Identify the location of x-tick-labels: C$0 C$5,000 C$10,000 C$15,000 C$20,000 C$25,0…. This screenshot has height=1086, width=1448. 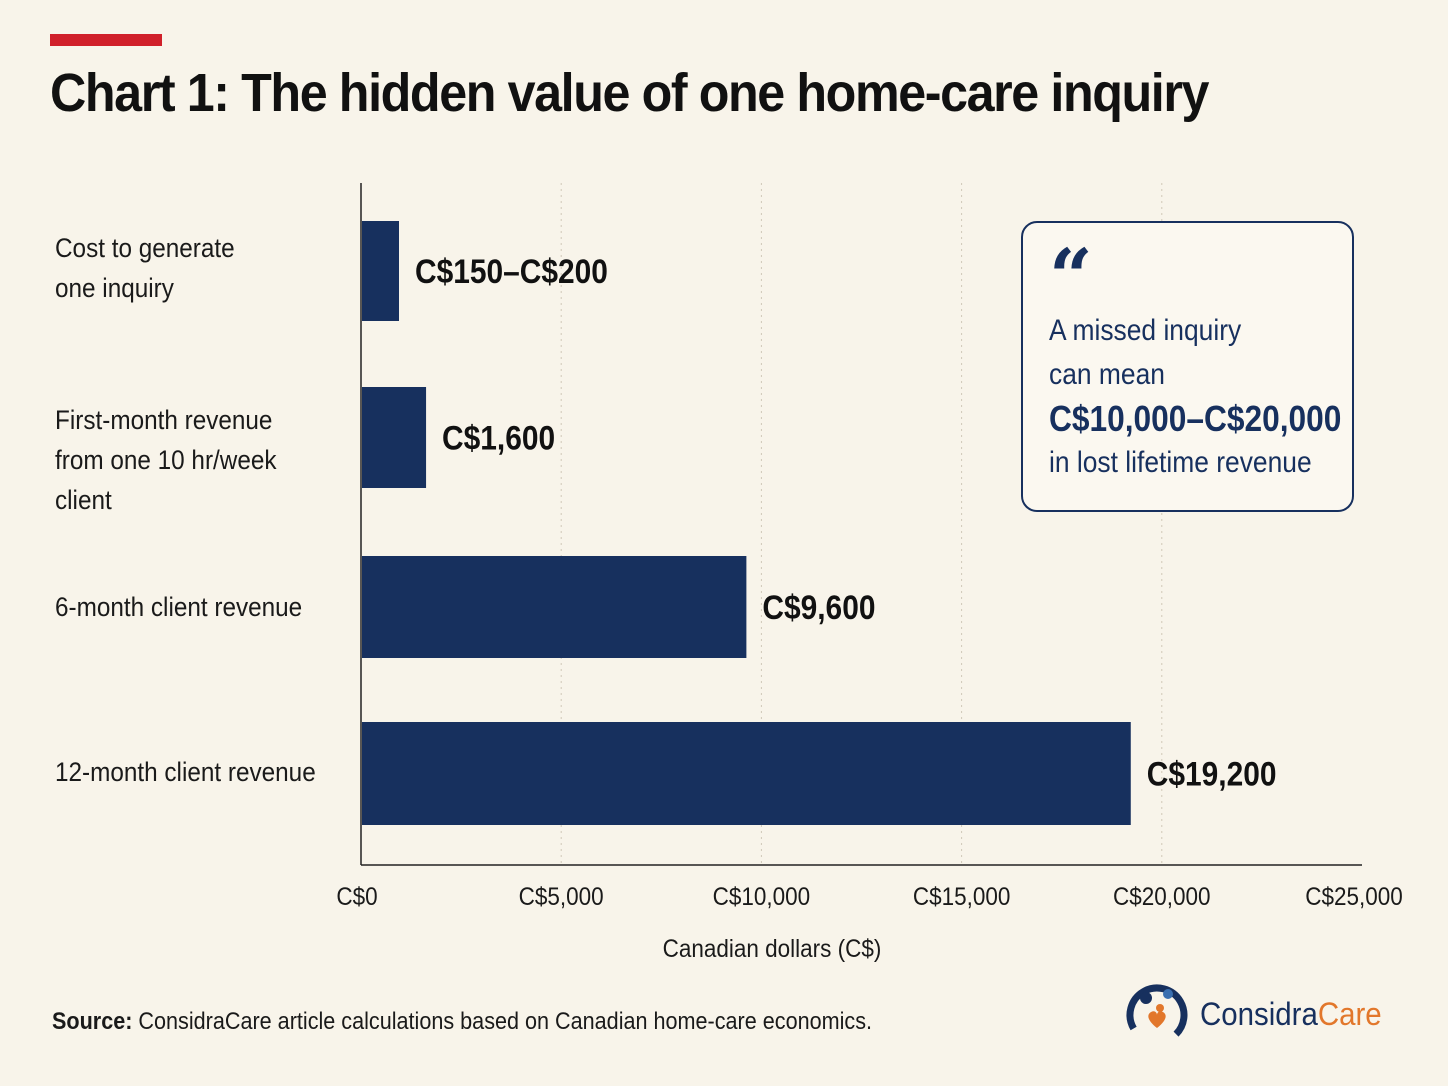
(869, 897).